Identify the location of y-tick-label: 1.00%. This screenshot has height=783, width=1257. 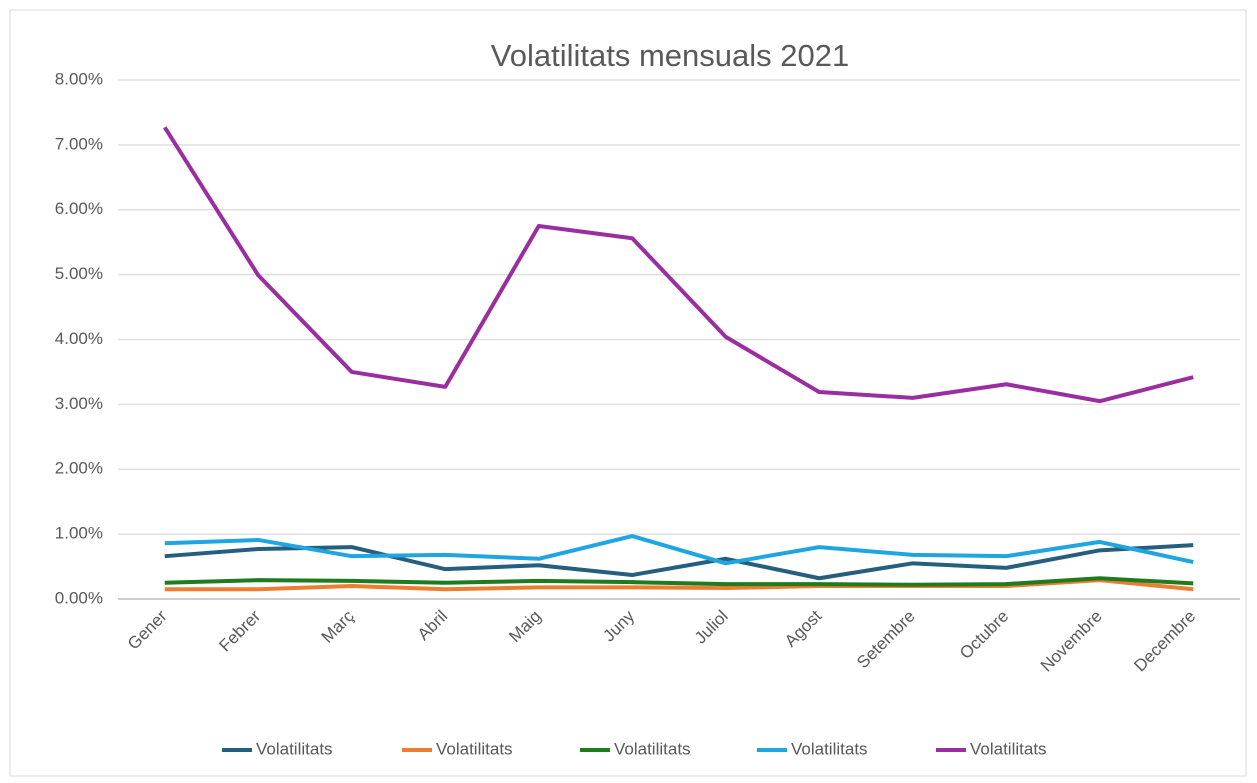
(79, 533).